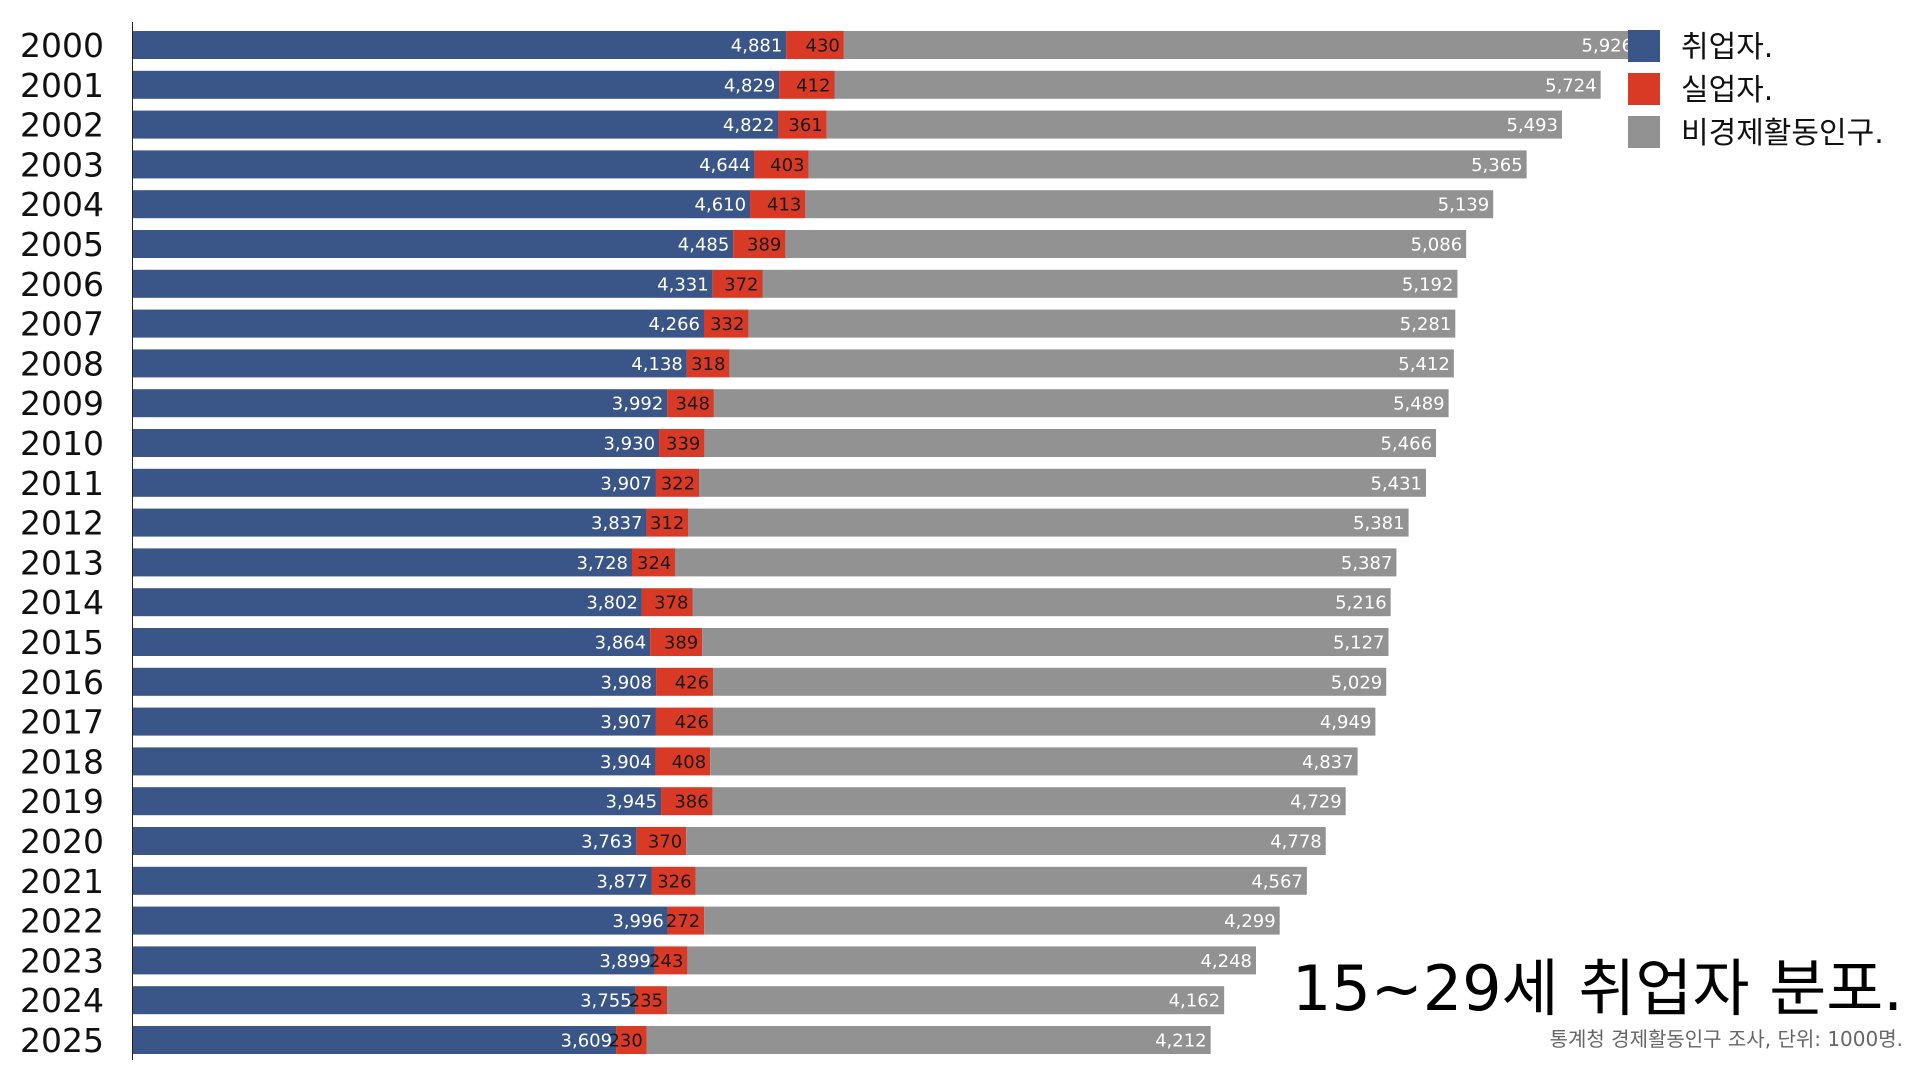 Image resolution: width=1920 pixels, height=1084 pixels. Describe the element at coordinates (62, 801) in the screenshot. I see `year-label: 2019` at that location.